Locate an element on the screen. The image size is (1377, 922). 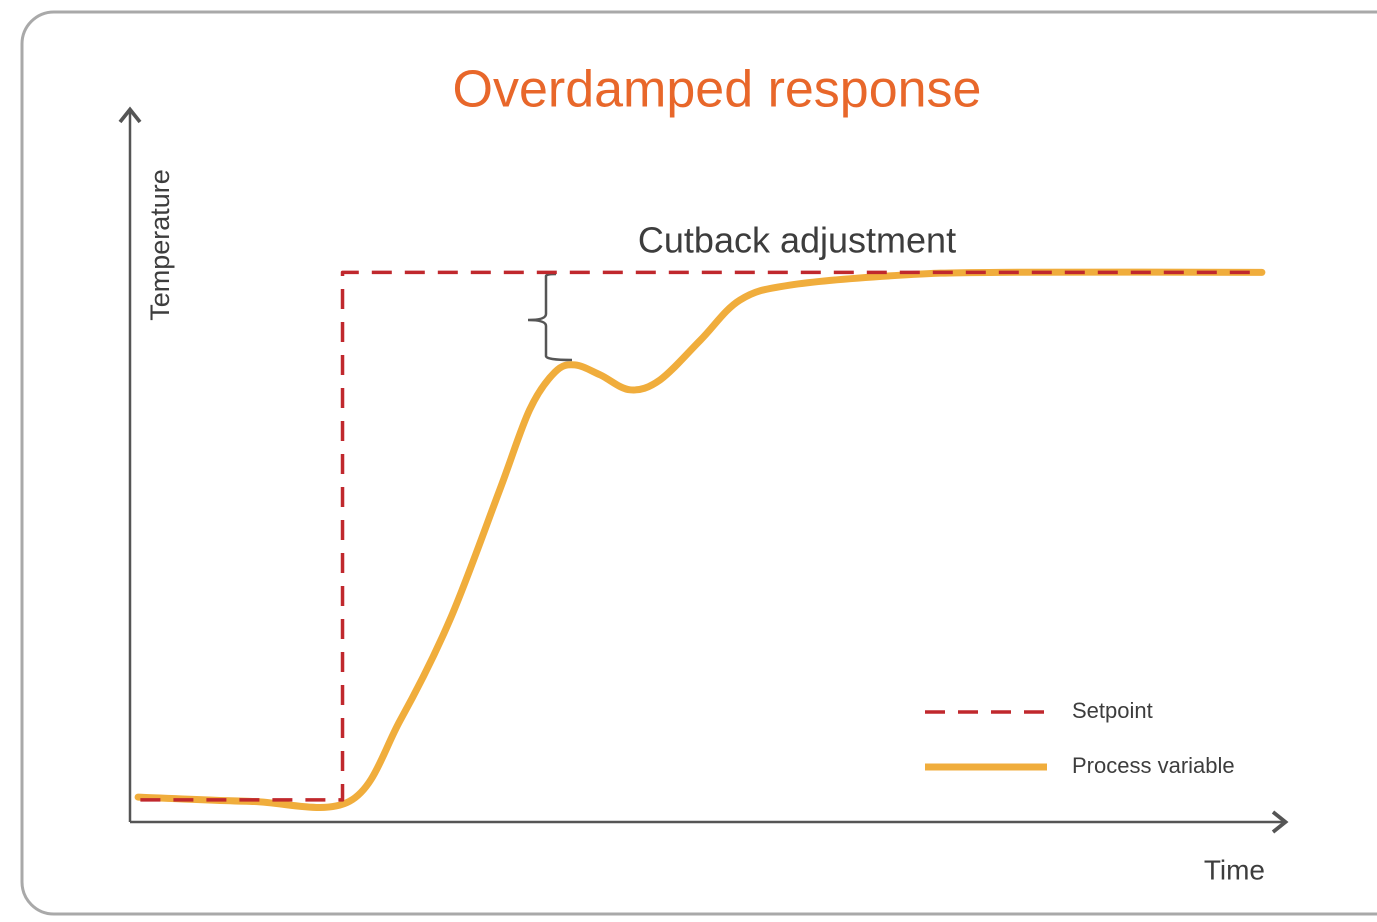
legend-label: Setpoint is located at coordinates (1112, 710).